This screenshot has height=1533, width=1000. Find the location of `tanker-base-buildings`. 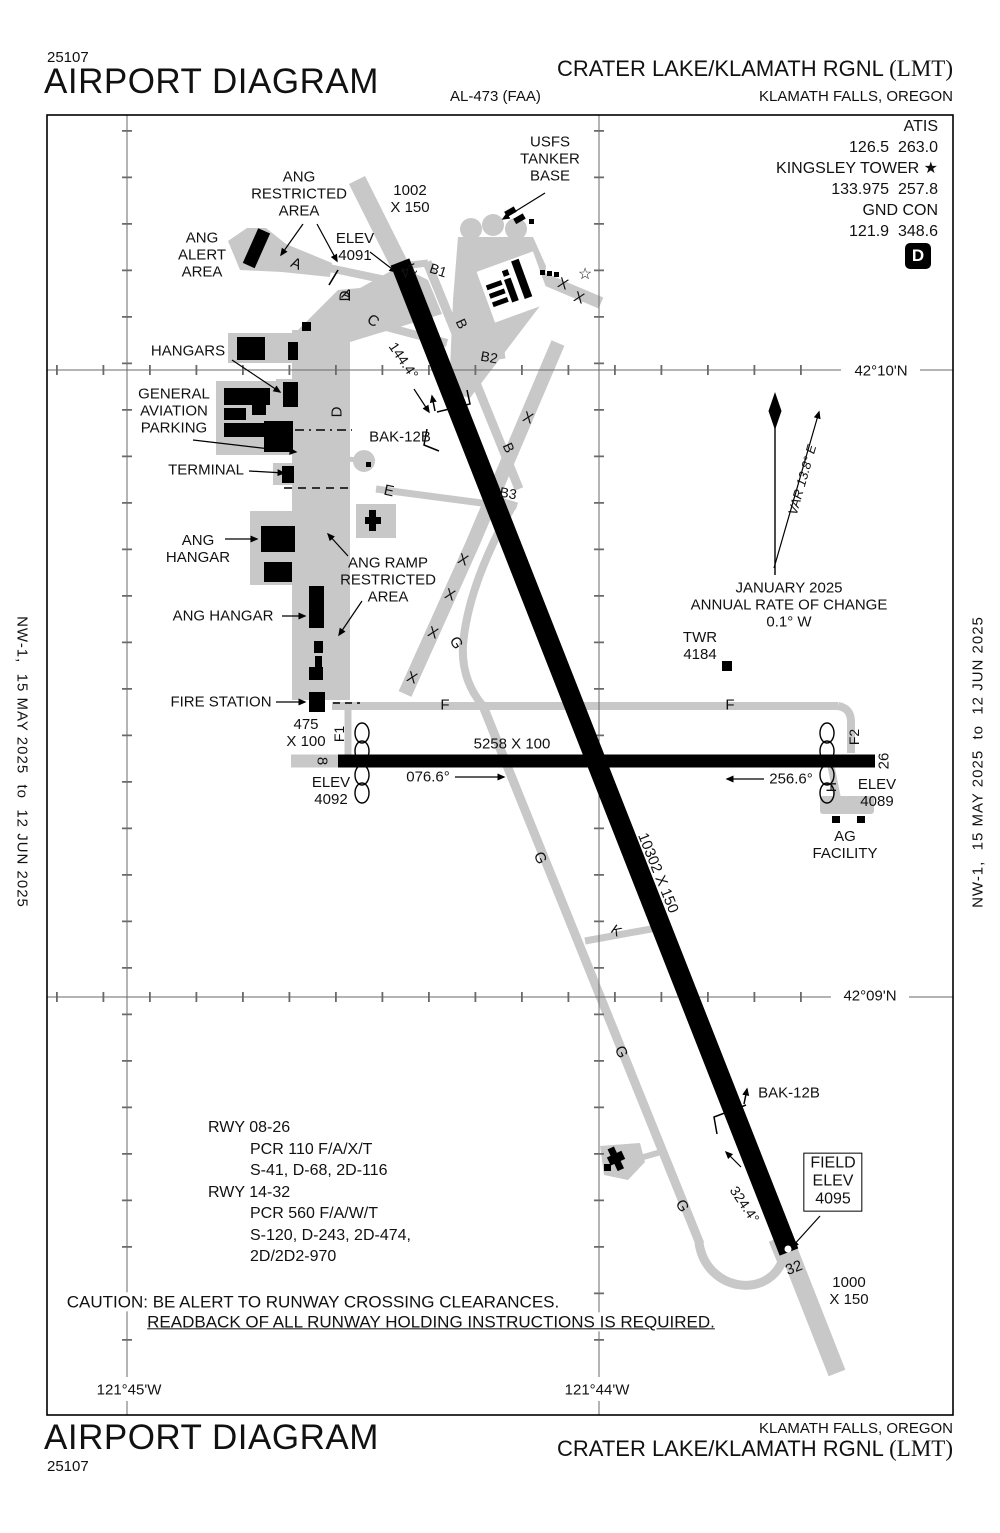

tanker-base-buildings is located at coordinates (509, 283).